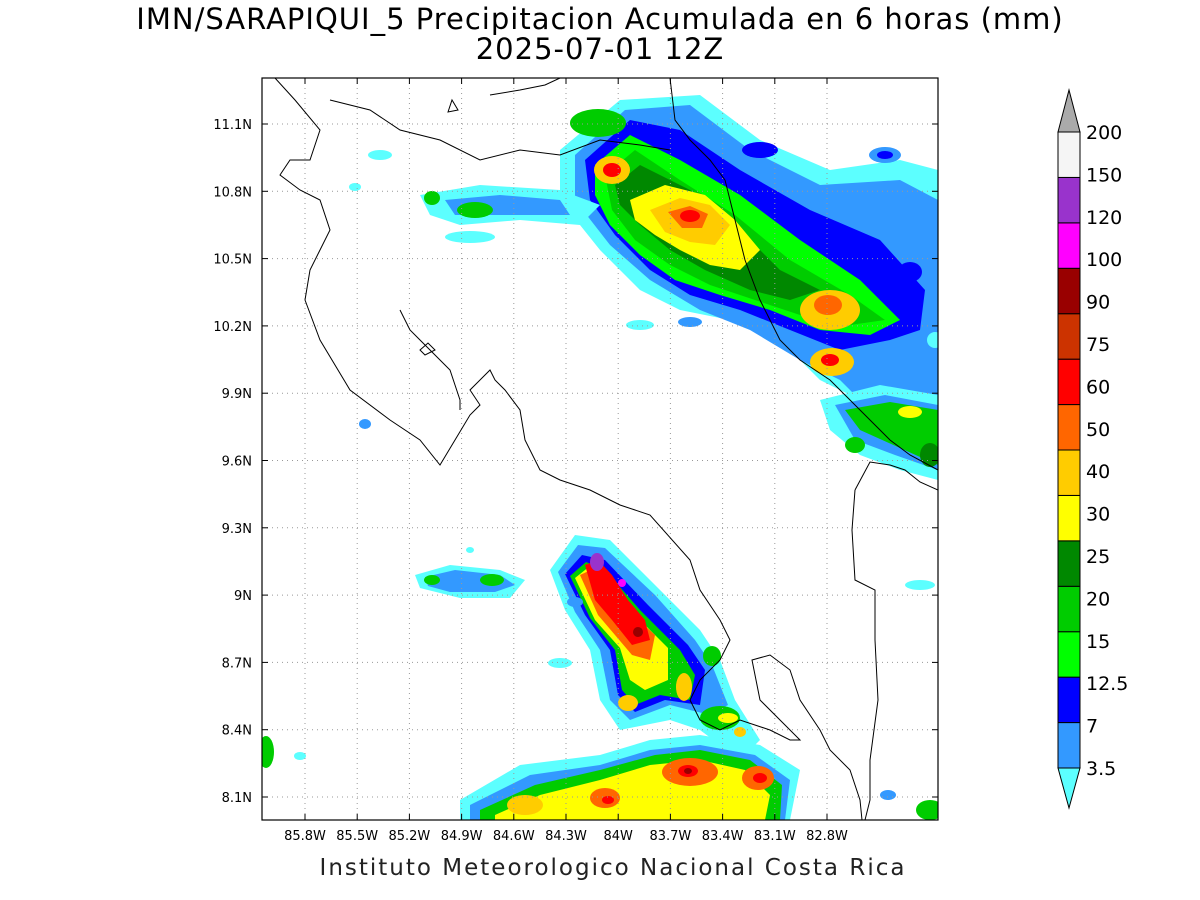  I want to click on x-tick-label: 84W, so click(618, 836).